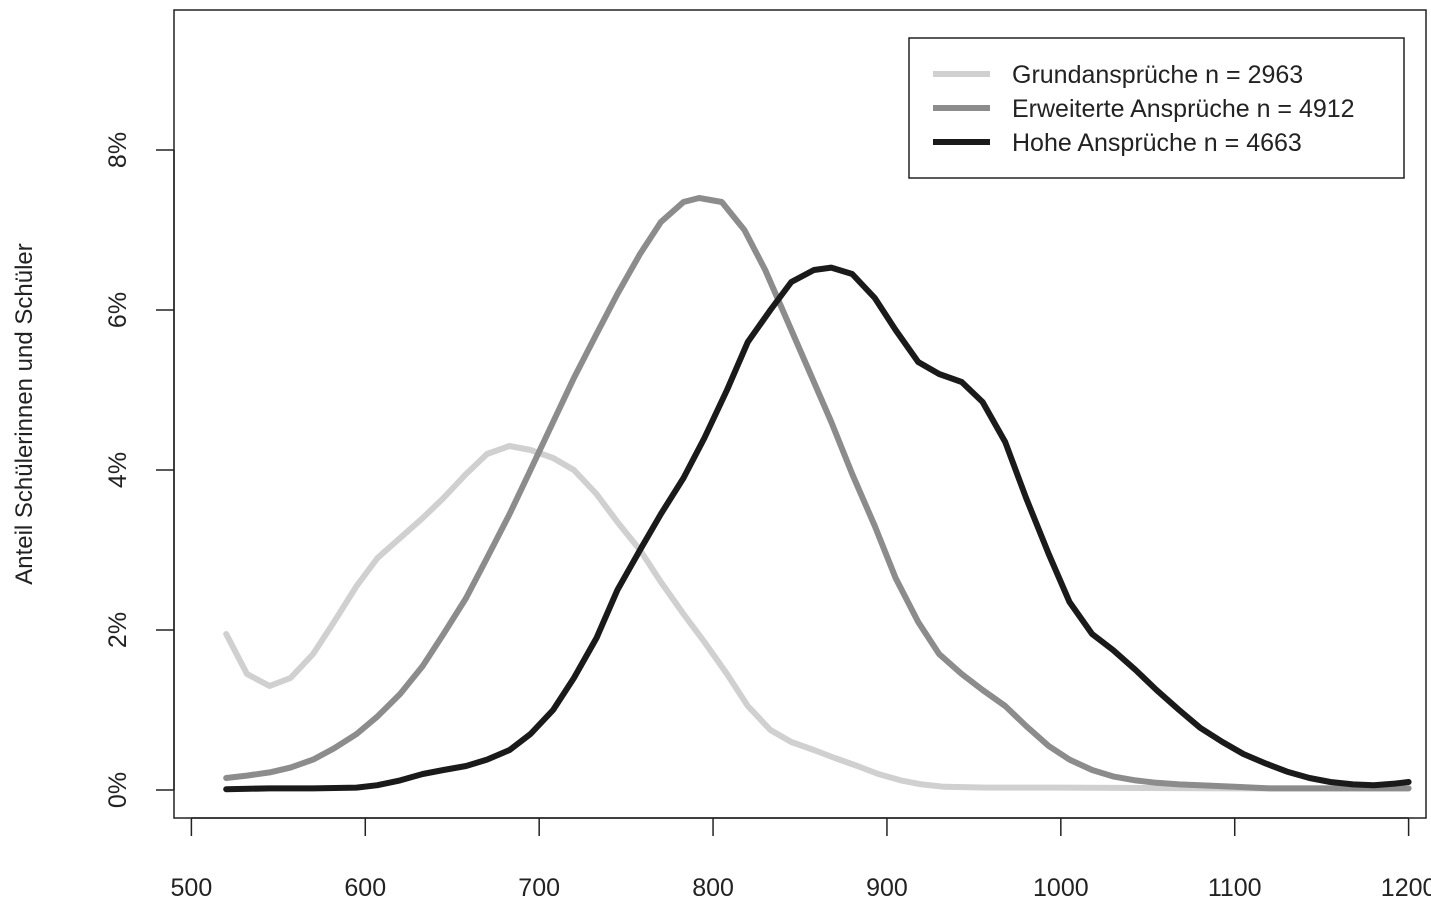  What do you see at coordinates (118, 150) in the screenshot?
I see `y-tick-label: 8%` at bounding box center [118, 150].